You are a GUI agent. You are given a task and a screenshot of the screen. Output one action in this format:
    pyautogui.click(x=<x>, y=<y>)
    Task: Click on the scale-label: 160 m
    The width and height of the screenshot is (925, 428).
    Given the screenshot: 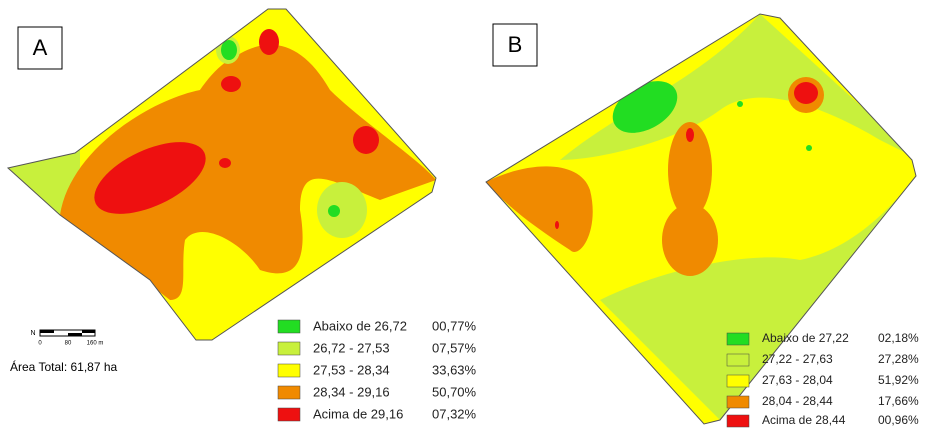 What is the action you would take?
    pyautogui.click(x=95, y=344)
    